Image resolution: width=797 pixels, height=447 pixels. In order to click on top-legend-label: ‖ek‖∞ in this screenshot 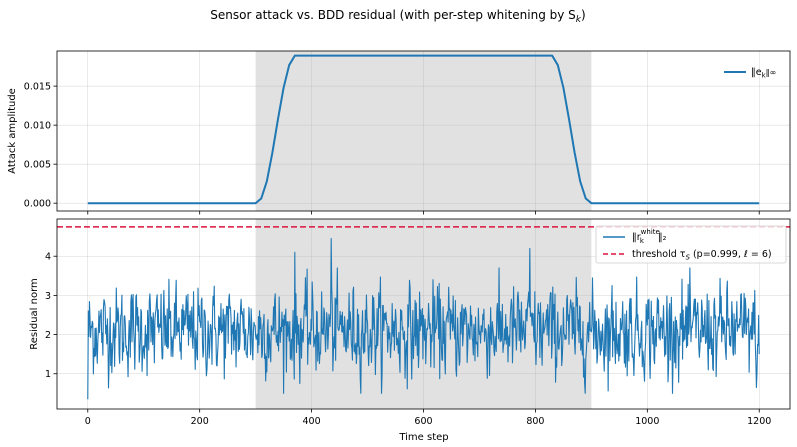, I will do `click(763, 73)`.